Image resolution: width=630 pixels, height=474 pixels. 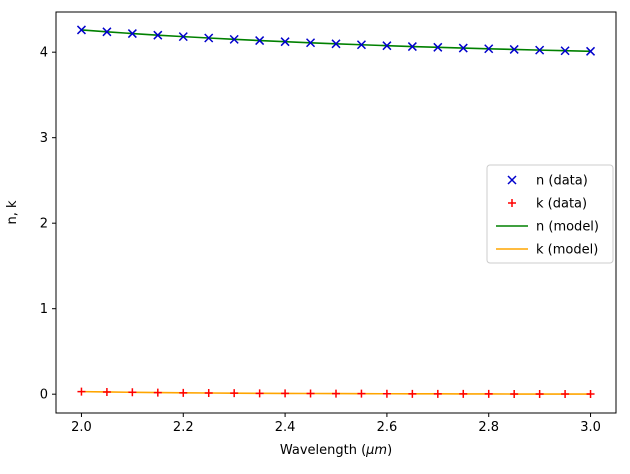 I want to click on y-tick-label: 1, so click(x=44, y=309).